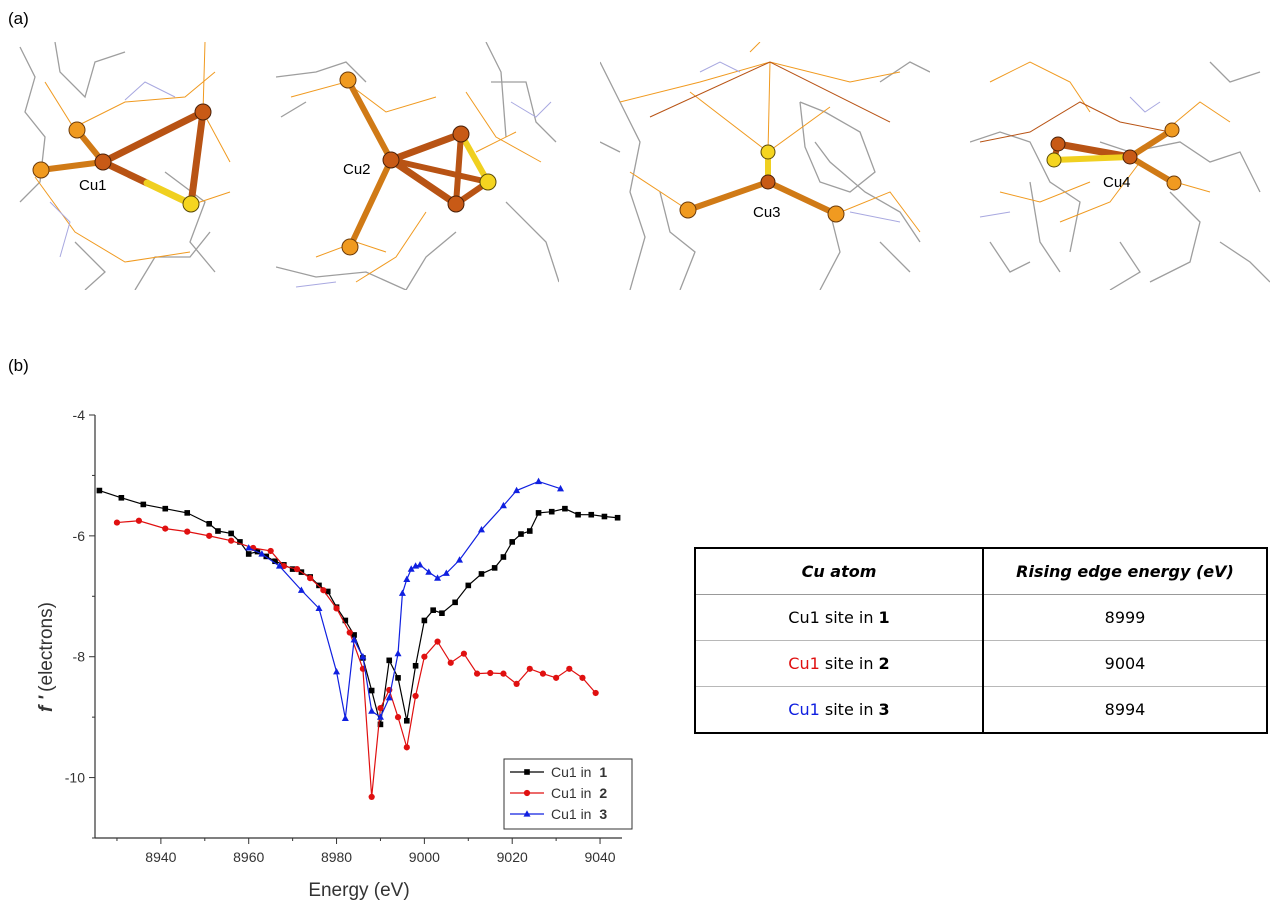 This screenshot has height=905, width=1274. What do you see at coordinates (849, 663) in the screenshot?
I see `site-text: site in` at bounding box center [849, 663].